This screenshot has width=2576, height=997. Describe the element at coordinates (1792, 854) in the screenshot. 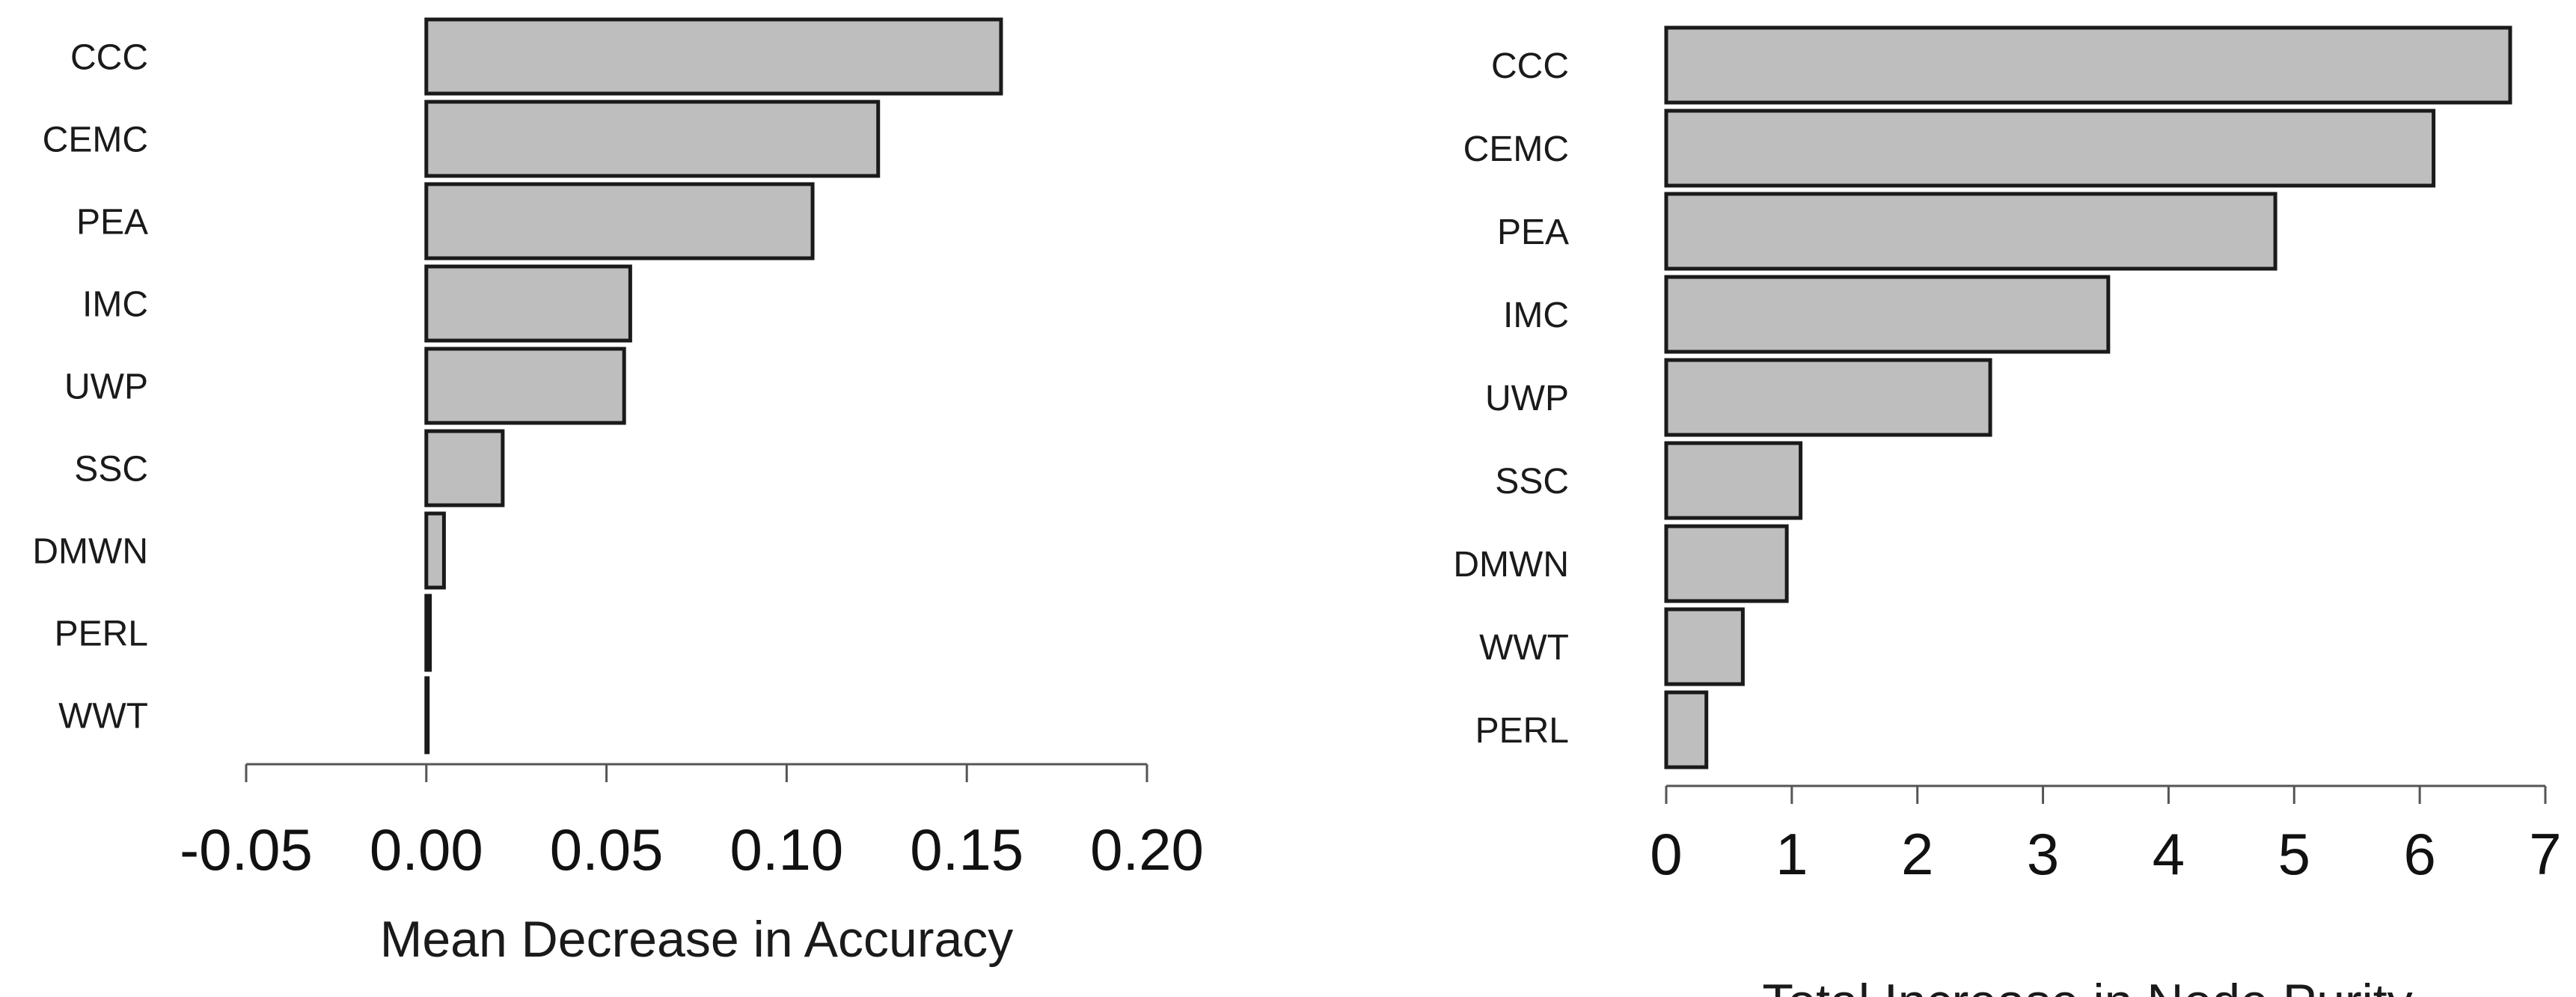

I see `x-tick-label: 1` at that location.